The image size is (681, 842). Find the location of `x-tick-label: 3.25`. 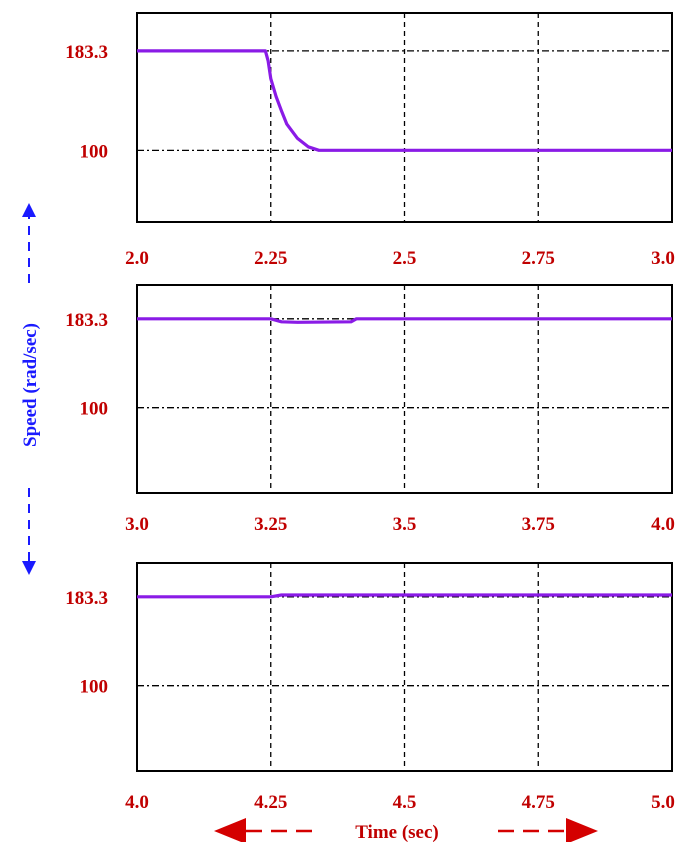

x-tick-label: 3.25 is located at coordinates (270, 524).